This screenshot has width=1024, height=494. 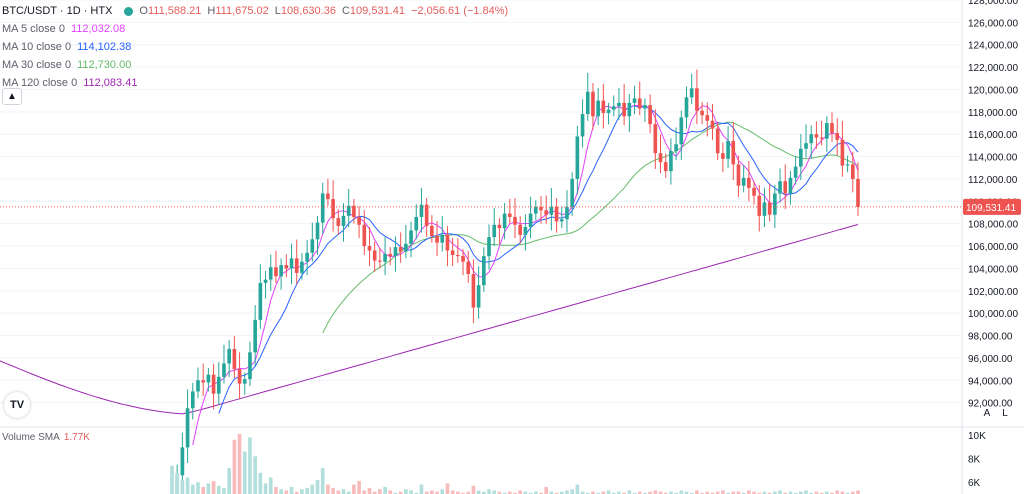 What do you see at coordinates (174, 11) in the screenshot?
I see `open-value: 111,588.21` at bounding box center [174, 11].